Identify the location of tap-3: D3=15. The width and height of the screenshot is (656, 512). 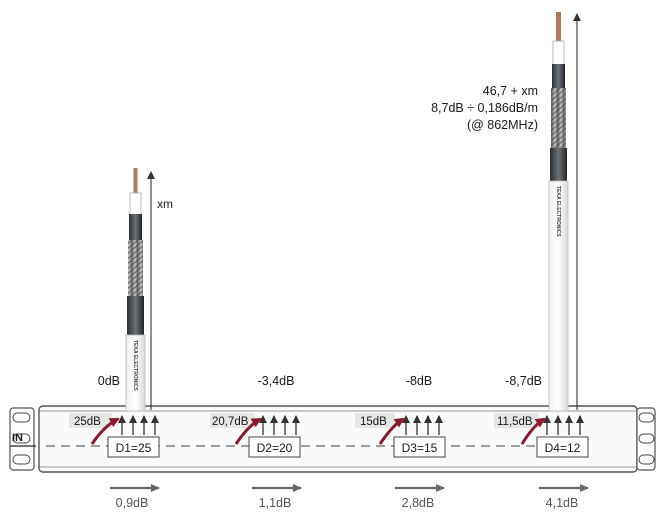
(420, 448).